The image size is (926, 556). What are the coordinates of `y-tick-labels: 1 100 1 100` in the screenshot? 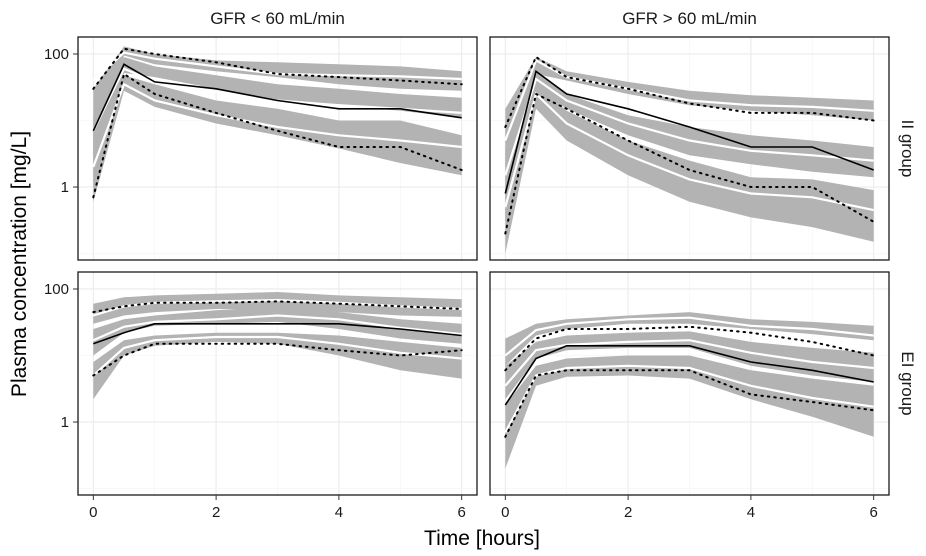 It's located at (61, 238).